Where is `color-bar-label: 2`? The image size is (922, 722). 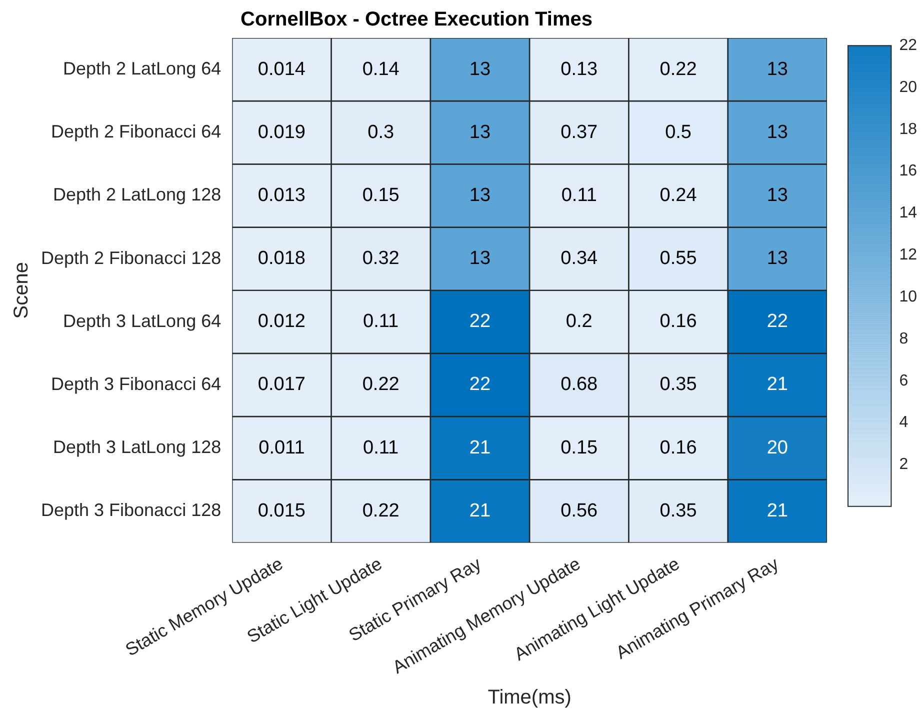 color-bar-label: 2 is located at coordinates (903, 465).